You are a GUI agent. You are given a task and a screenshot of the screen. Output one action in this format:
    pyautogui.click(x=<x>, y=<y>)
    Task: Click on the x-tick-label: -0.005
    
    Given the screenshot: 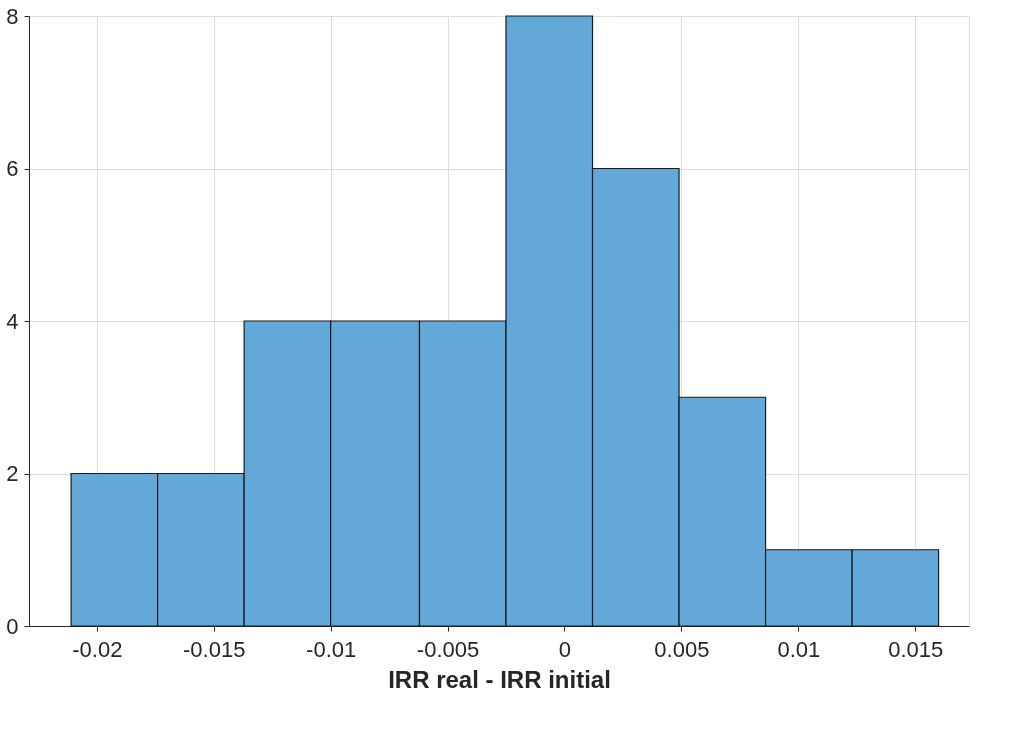 What is the action you would take?
    pyautogui.click(x=448, y=649)
    